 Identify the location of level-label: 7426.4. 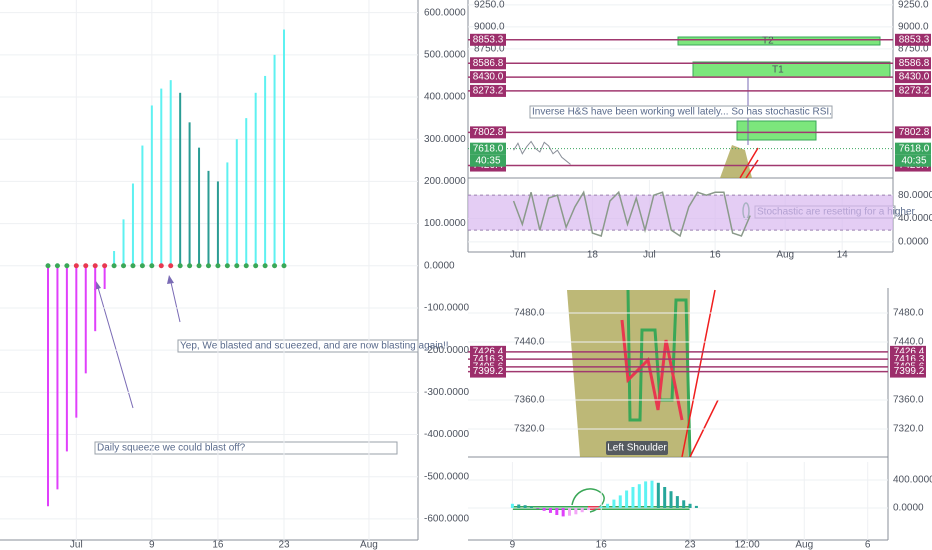
(909, 351).